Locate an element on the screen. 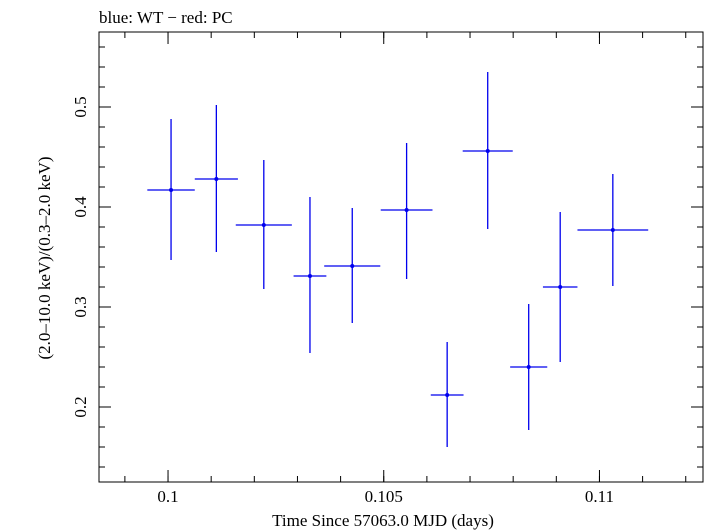 This screenshot has width=705, height=532. y-tick-label: 0.3 is located at coordinates (80, 306).